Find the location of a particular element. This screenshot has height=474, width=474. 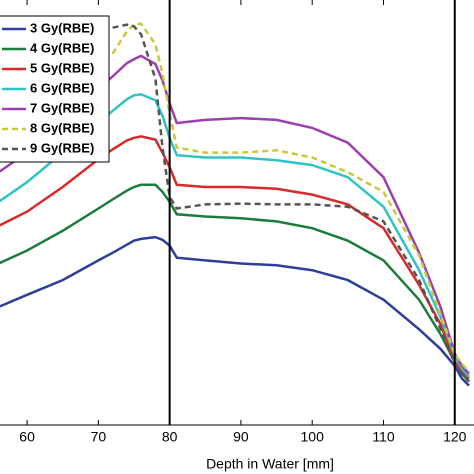

x-tick-label: 100 is located at coordinates (313, 437).